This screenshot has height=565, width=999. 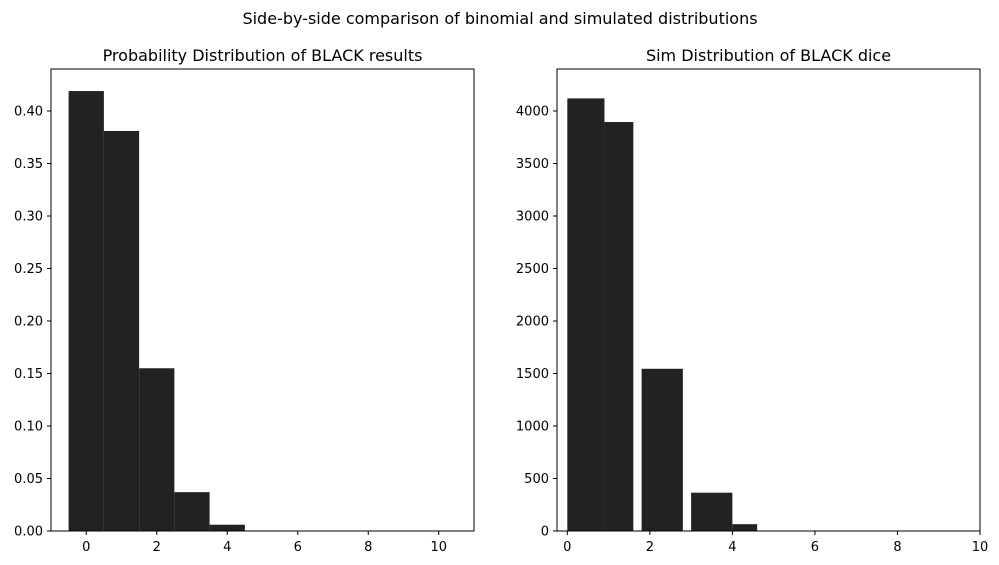 What do you see at coordinates (28, 374) in the screenshot?
I see `left-chart-y-tick-label-3: 0.15` at bounding box center [28, 374].